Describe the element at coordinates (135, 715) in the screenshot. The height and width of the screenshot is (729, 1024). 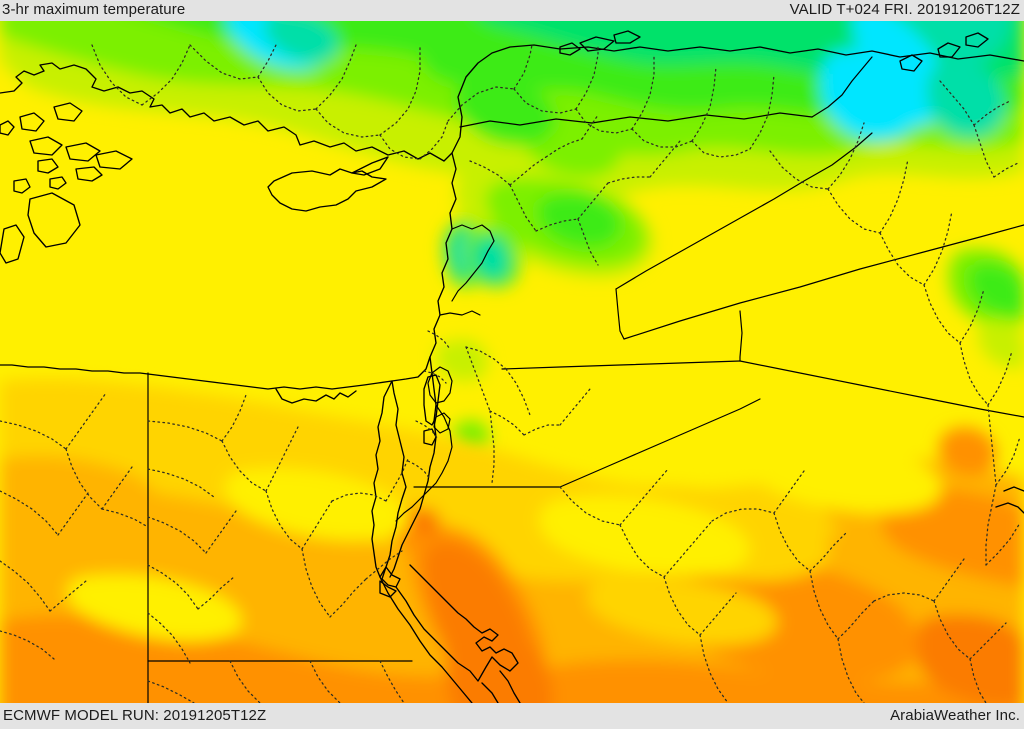
I see `model-run-label: ECMWF MODEL RUN: 20191205T12Z` at that location.